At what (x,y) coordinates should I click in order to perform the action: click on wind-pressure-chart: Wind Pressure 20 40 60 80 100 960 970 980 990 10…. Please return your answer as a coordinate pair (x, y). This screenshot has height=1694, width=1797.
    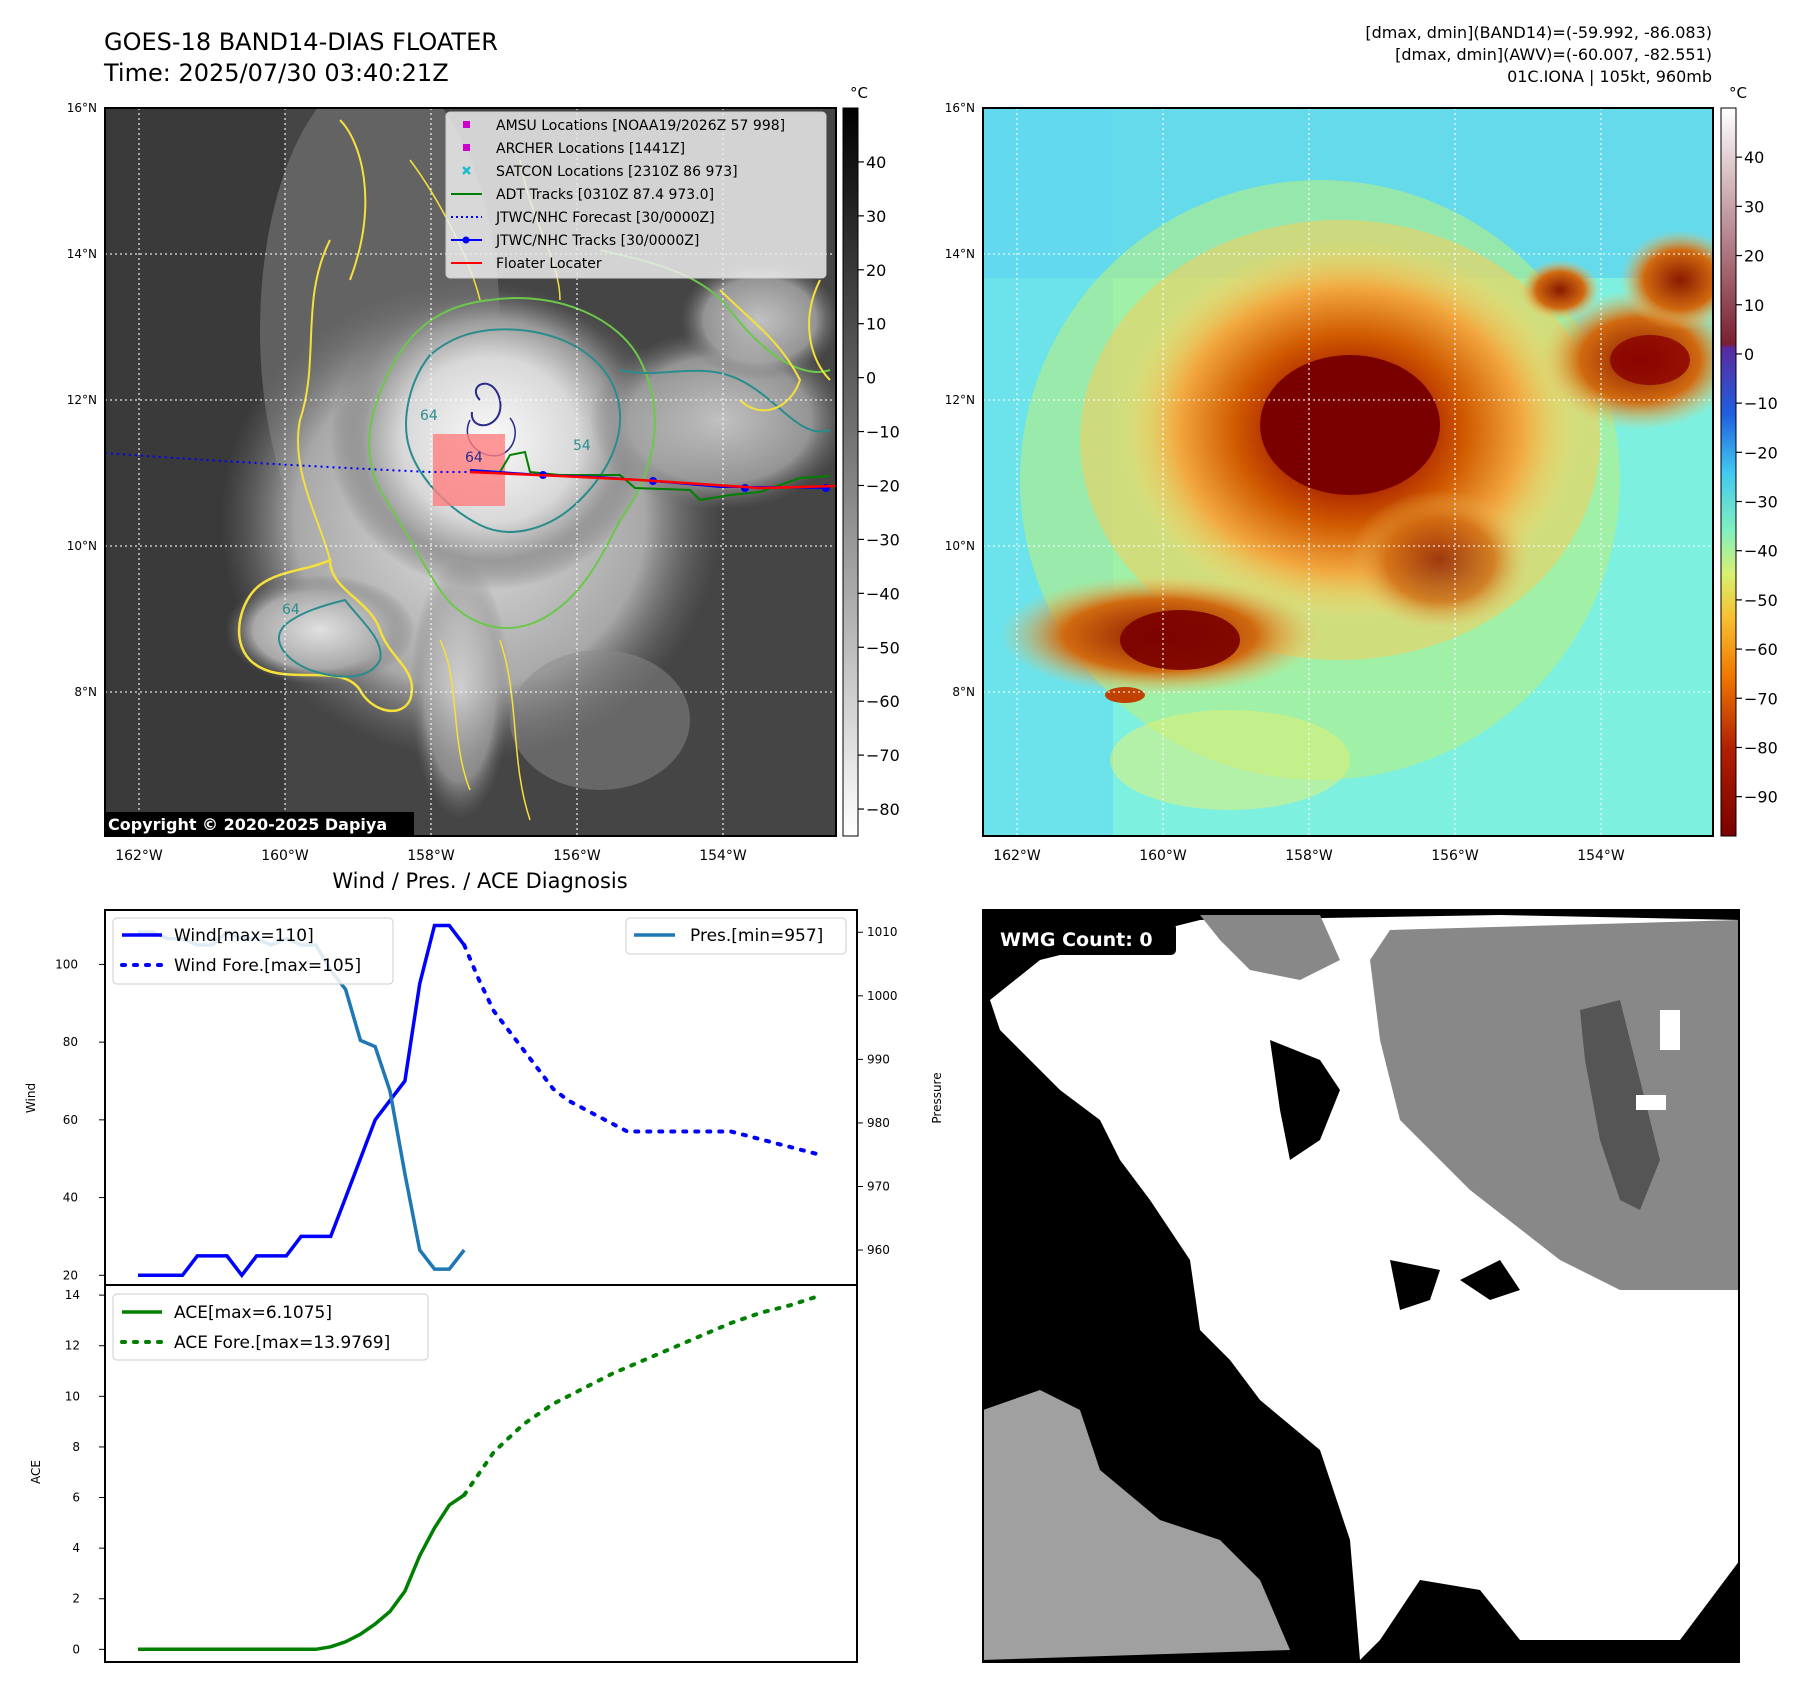
    Looking at the image, I should click on (484, 1097).